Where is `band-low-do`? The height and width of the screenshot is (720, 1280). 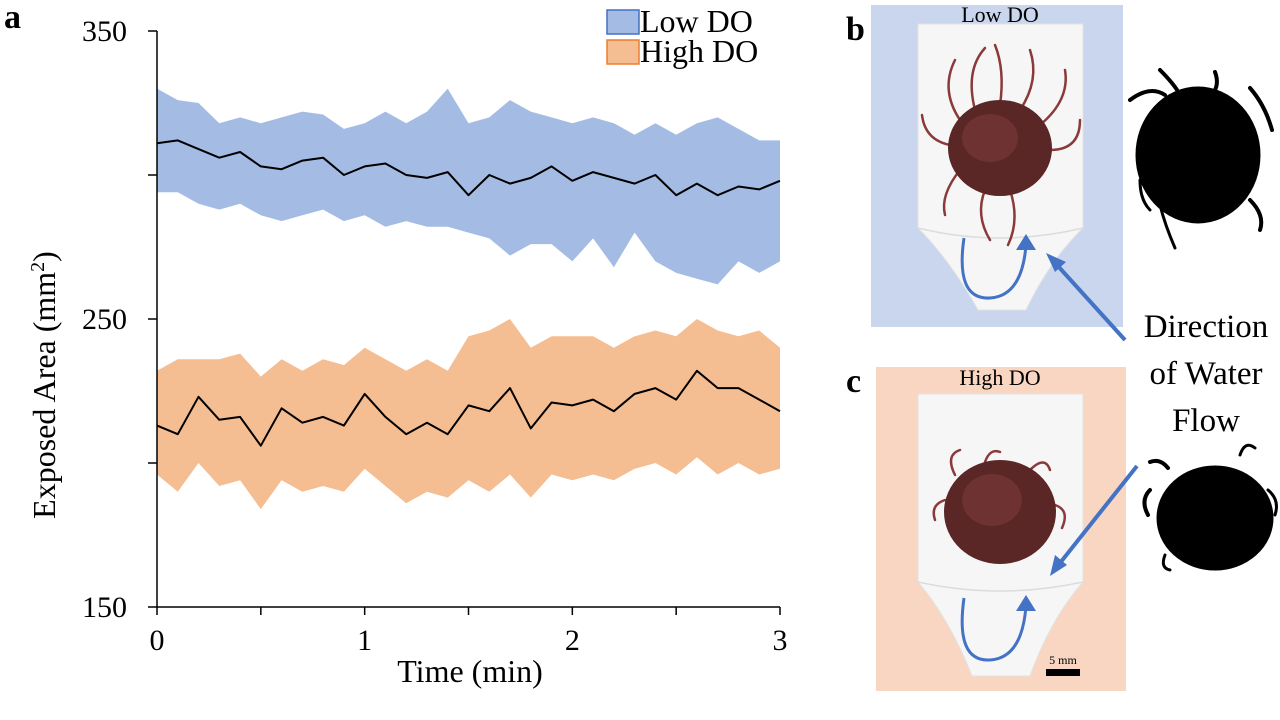
band-low-do is located at coordinates (468, 186).